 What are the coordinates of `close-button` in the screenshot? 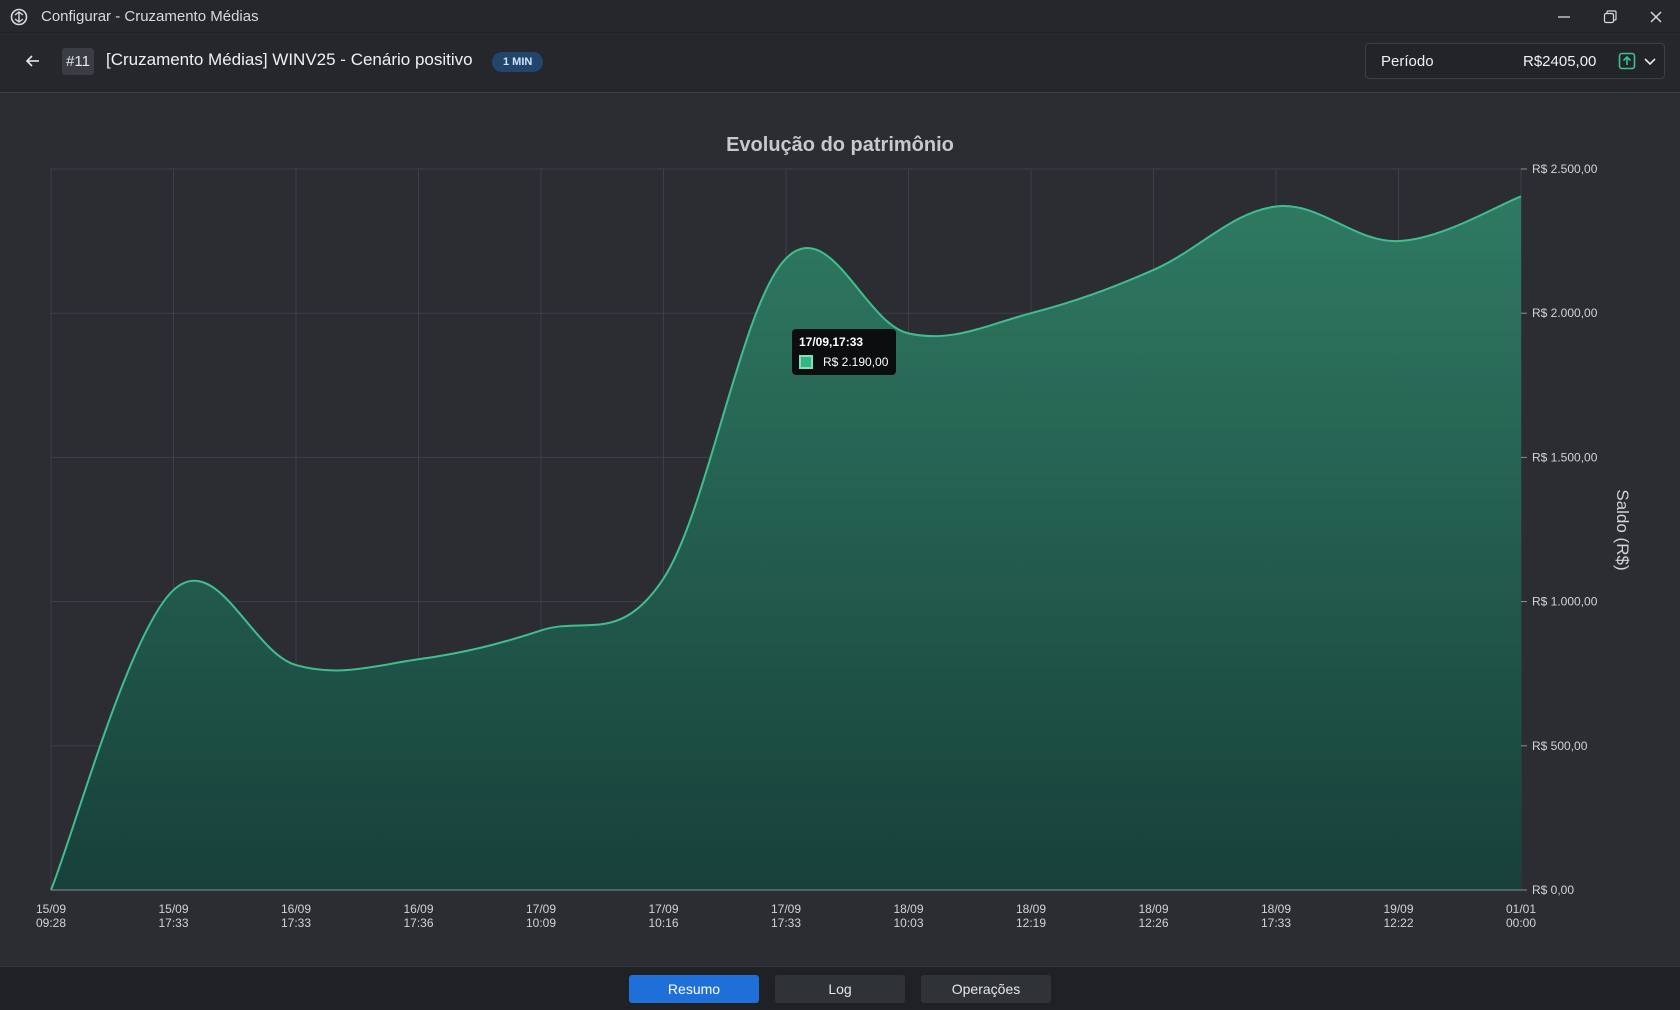 It's located at (1656, 16).